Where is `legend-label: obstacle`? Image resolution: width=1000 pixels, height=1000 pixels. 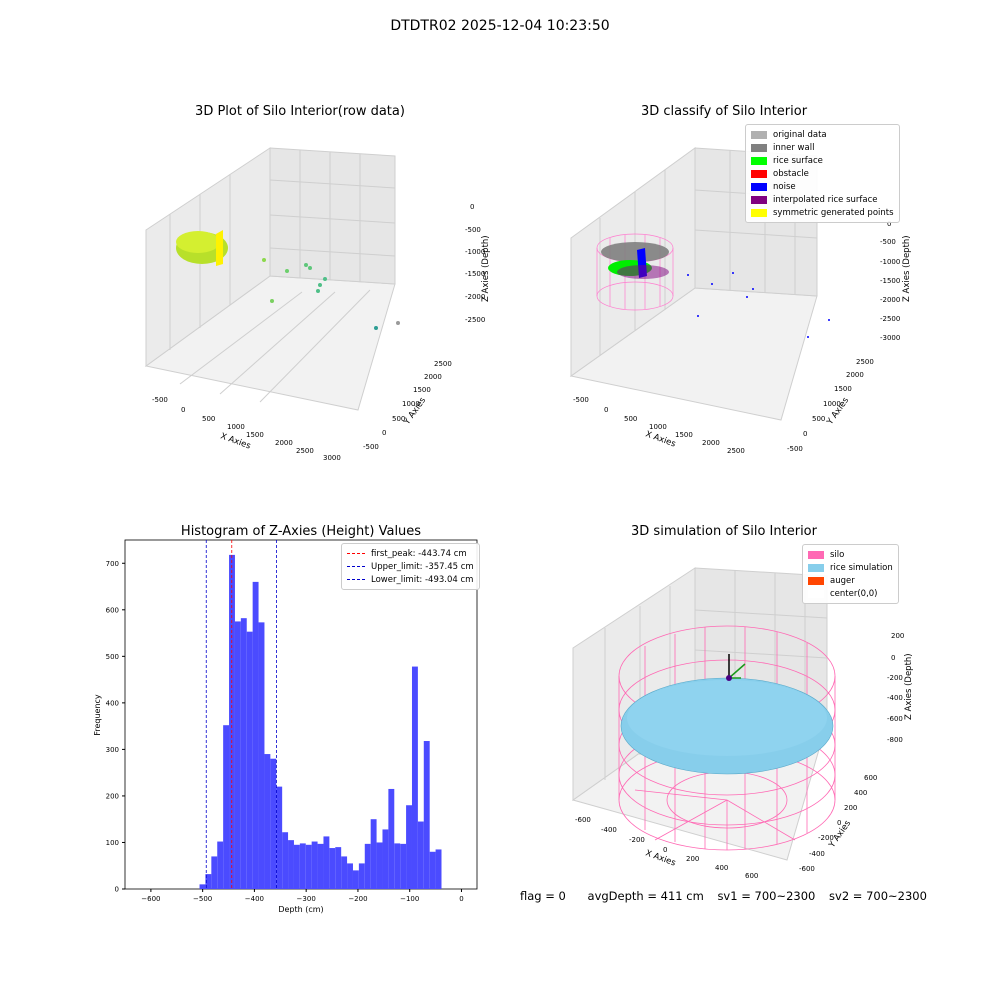
legend-label: obstacle is located at coordinates (791, 173).